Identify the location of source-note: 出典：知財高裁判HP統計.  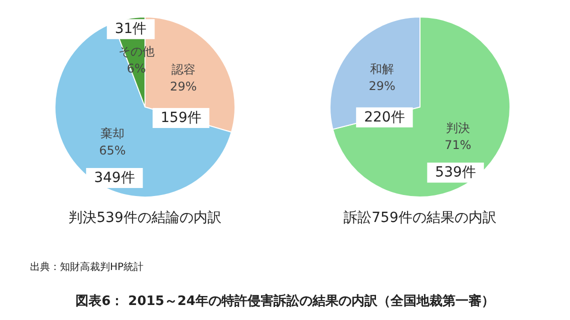
(87, 267).